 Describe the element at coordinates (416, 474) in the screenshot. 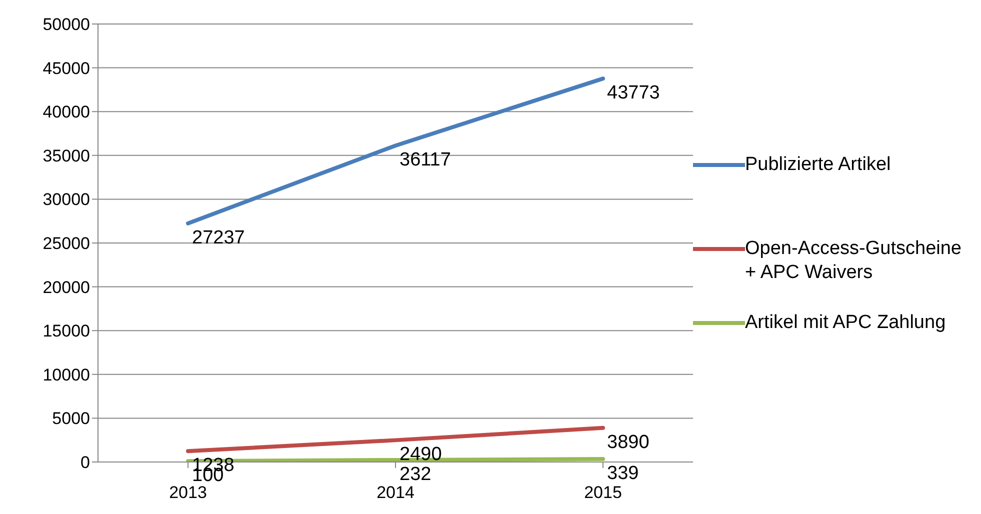

I see `data-label: 232` at that location.